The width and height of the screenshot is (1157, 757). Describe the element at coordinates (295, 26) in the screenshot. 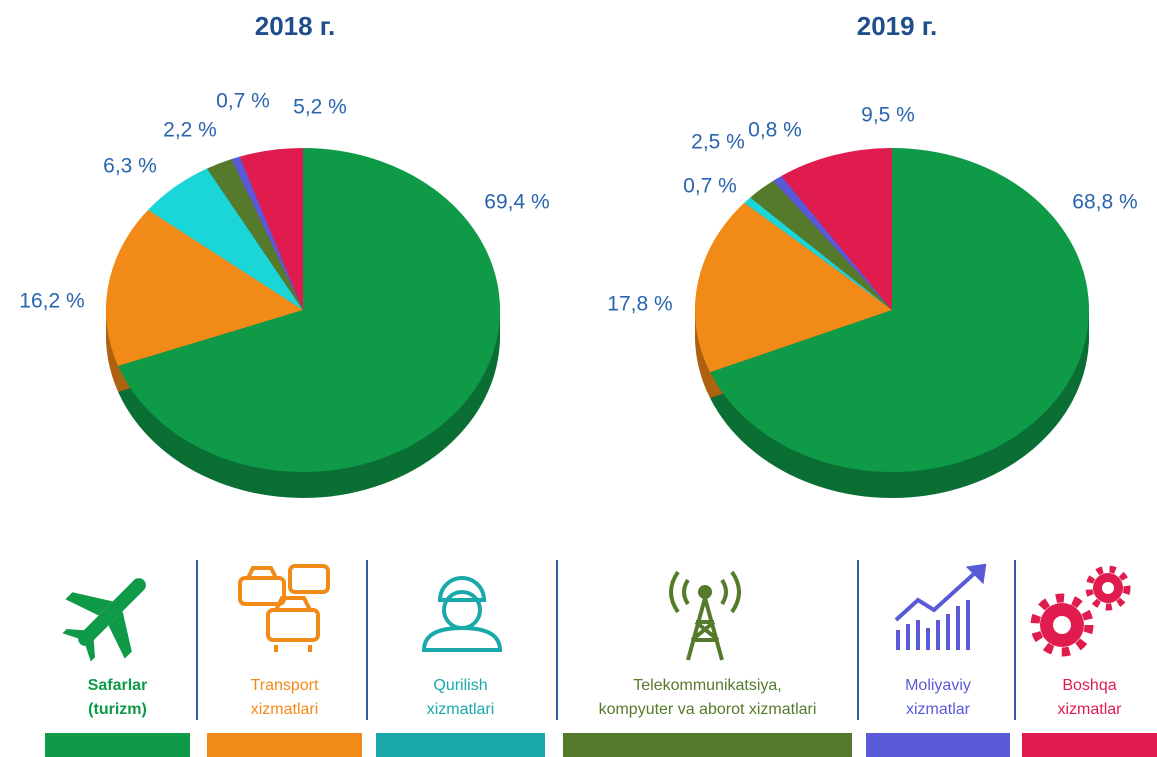

I see `chart-title: 2018 г.` at that location.